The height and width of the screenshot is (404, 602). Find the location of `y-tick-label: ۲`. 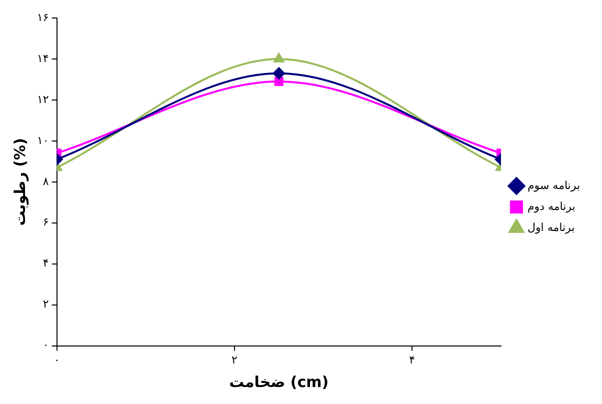

y-tick-label: ۲ is located at coordinates (45, 304).